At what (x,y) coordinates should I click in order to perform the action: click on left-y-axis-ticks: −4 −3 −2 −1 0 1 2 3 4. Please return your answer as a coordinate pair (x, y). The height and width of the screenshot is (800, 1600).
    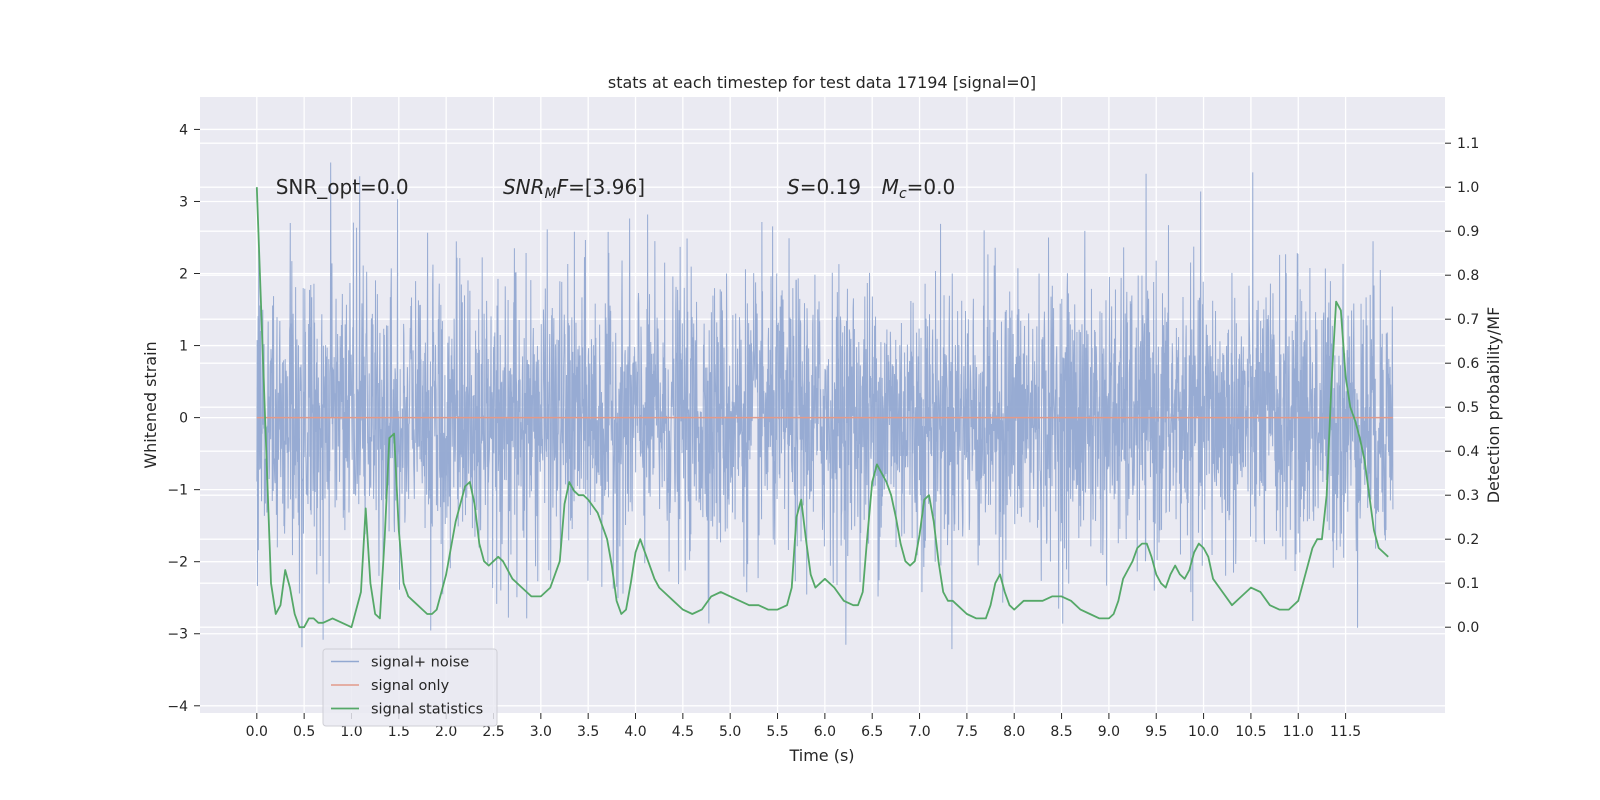
    Looking at the image, I should click on (183, 418).